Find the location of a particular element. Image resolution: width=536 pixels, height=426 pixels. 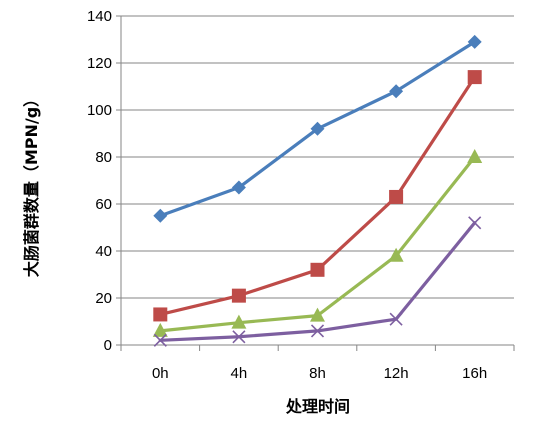

y-tick-label: 0 is located at coordinates (108, 345).